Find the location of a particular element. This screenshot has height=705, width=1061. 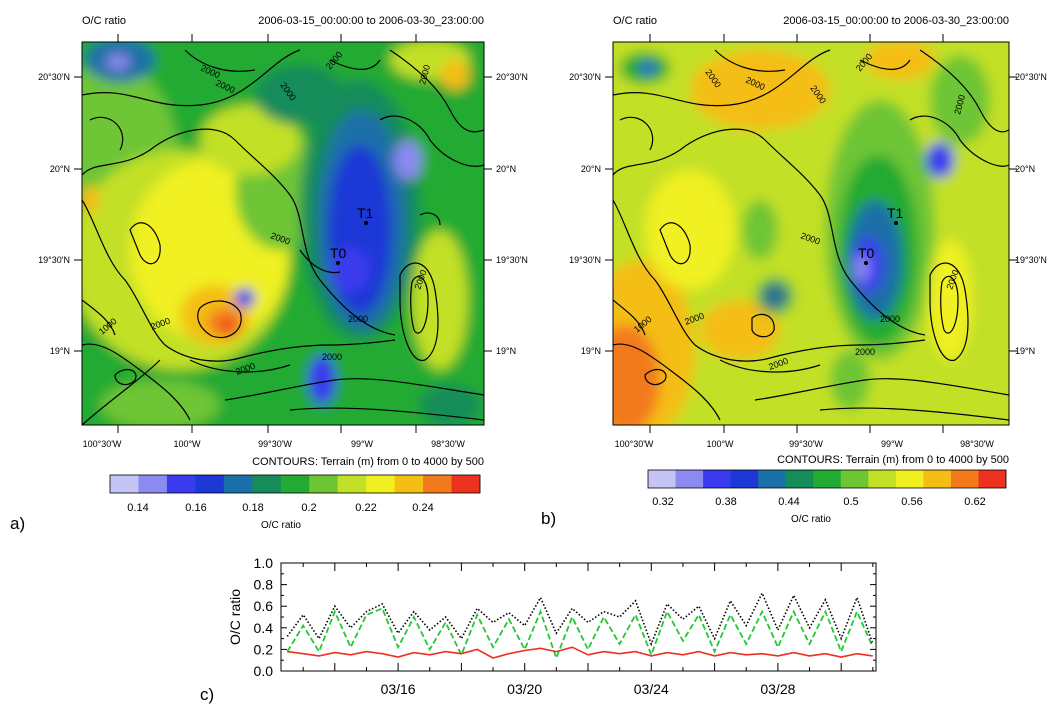

panel-b-stations: T1 T0 is located at coordinates (881, 235).